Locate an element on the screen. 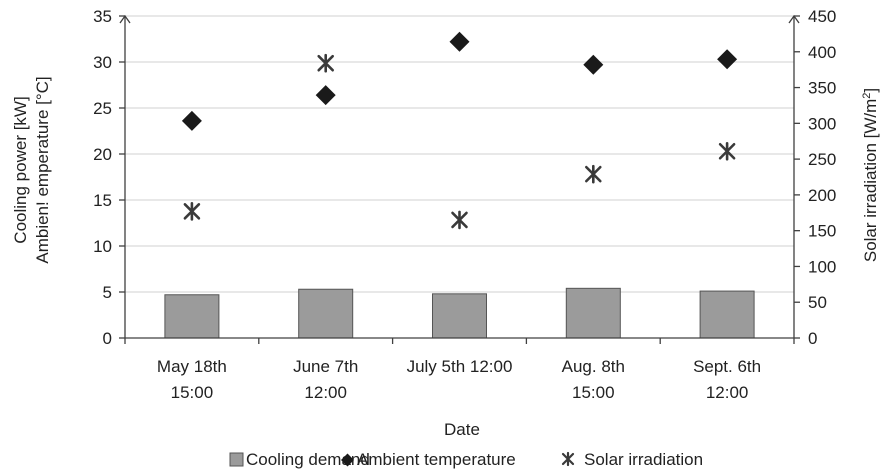 This screenshot has width=893, height=475. right-tick-label: 400 is located at coordinates (822, 52).